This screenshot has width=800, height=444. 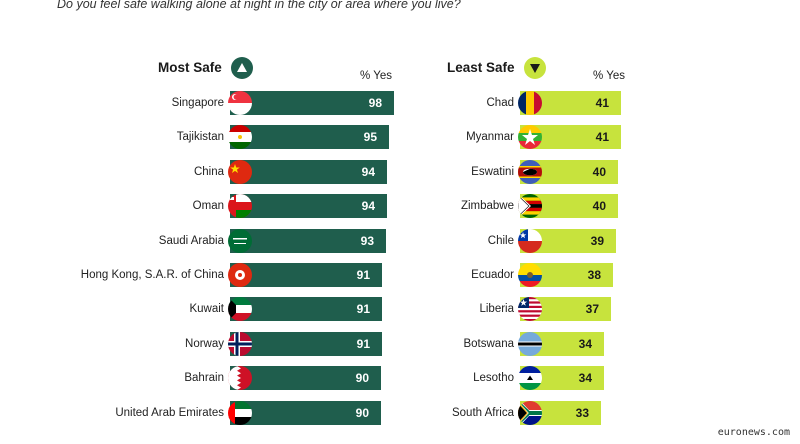 I want to click on oman-flag-icon, so click(x=240, y=206).